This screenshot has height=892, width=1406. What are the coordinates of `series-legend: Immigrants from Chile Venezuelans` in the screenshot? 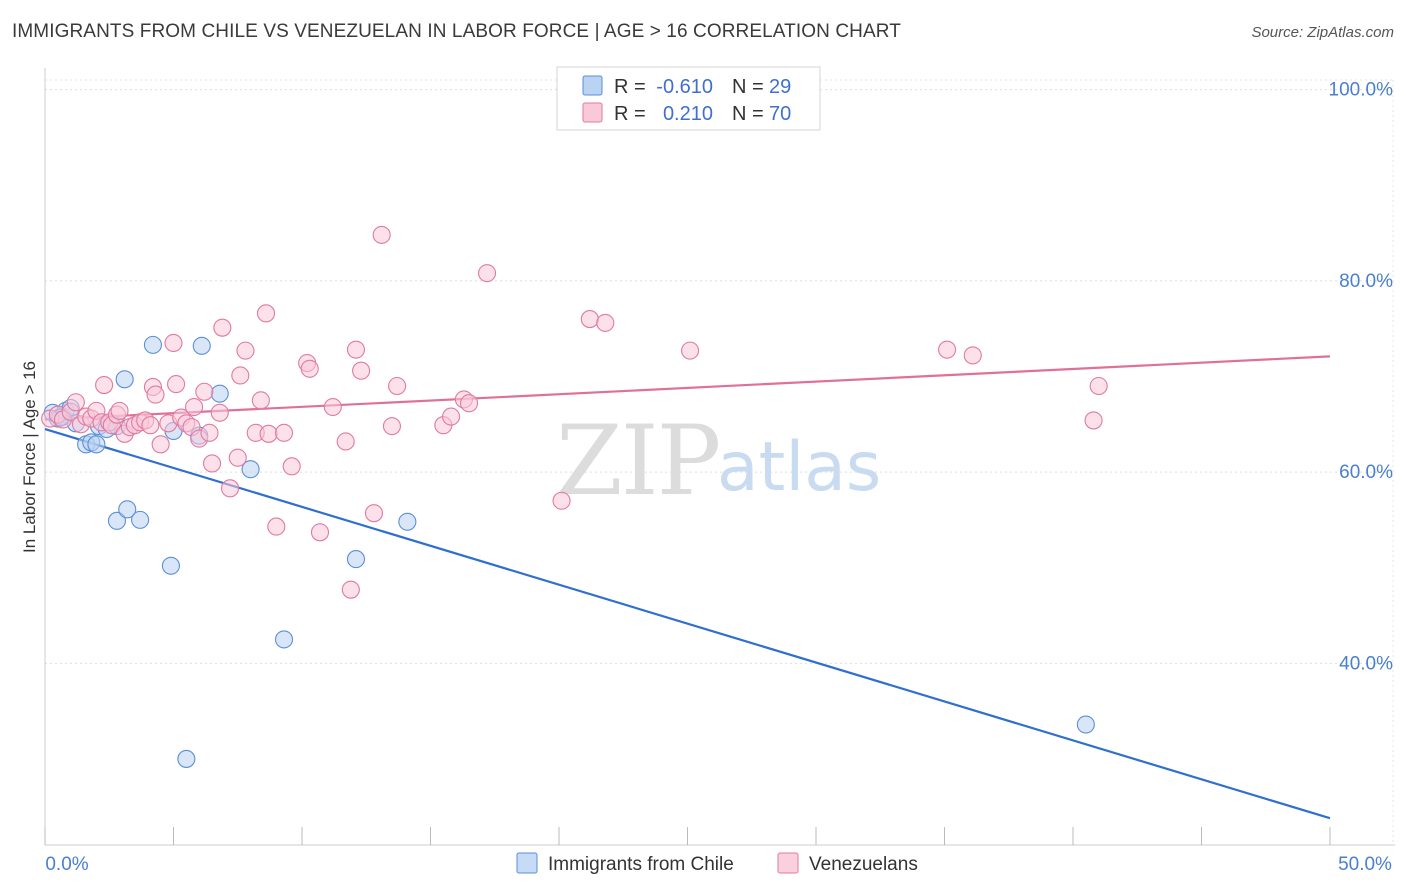 It's located at (717, 863).